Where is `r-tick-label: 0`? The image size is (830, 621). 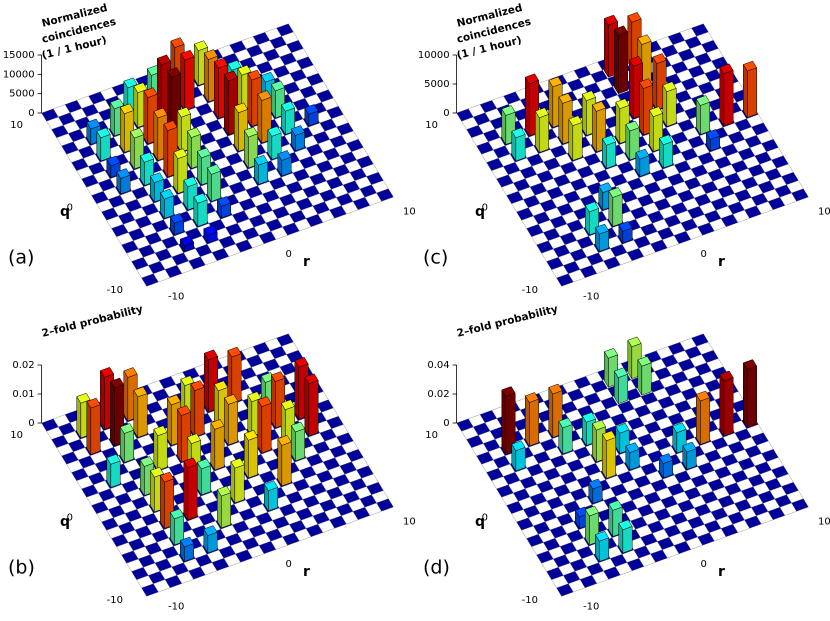 r-tick-label: 0 is located at coordinates (289, 254).